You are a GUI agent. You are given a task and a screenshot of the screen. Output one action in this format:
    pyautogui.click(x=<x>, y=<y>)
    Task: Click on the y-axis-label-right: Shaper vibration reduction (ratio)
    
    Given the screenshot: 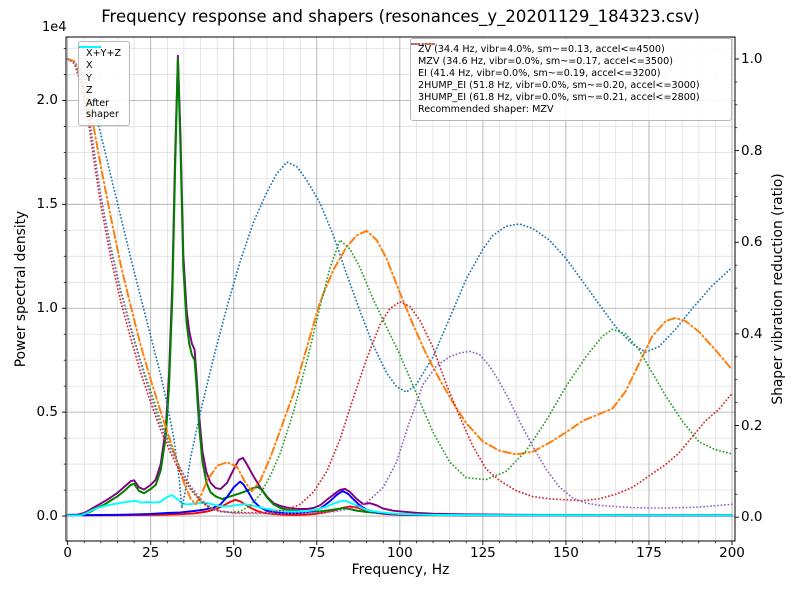 What is the action you would take?
    pyautogui.click(x=778, y=289)
    